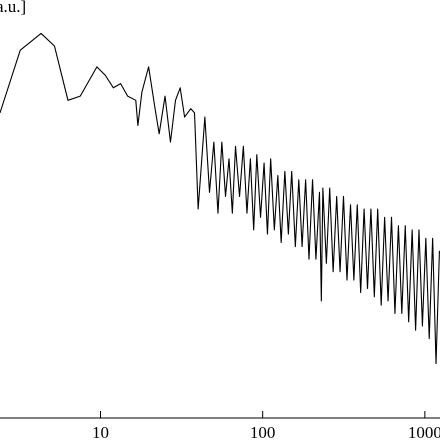  I want to click on y-axis-label: a.u.], so click(13, 8).